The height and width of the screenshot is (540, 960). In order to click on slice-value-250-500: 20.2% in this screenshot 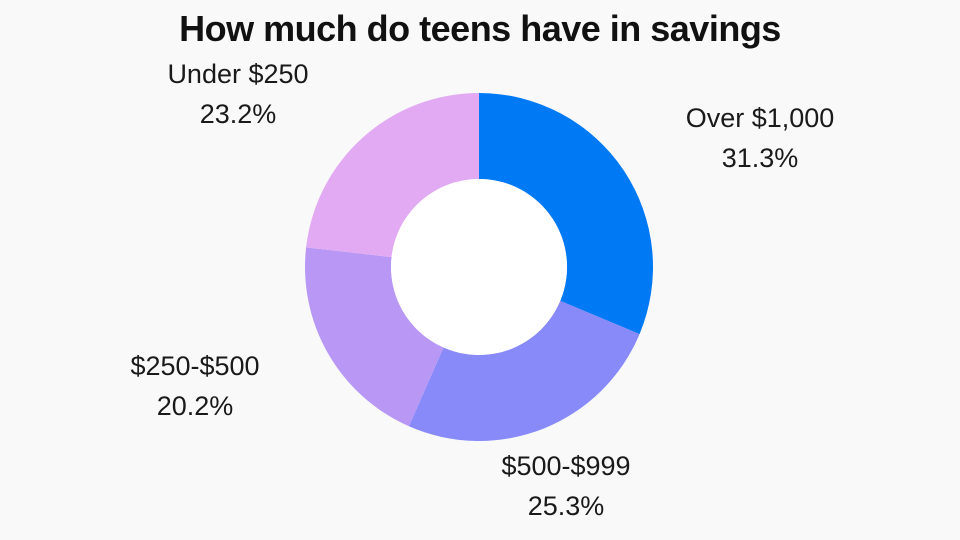, I will do `click(195, 406)`.